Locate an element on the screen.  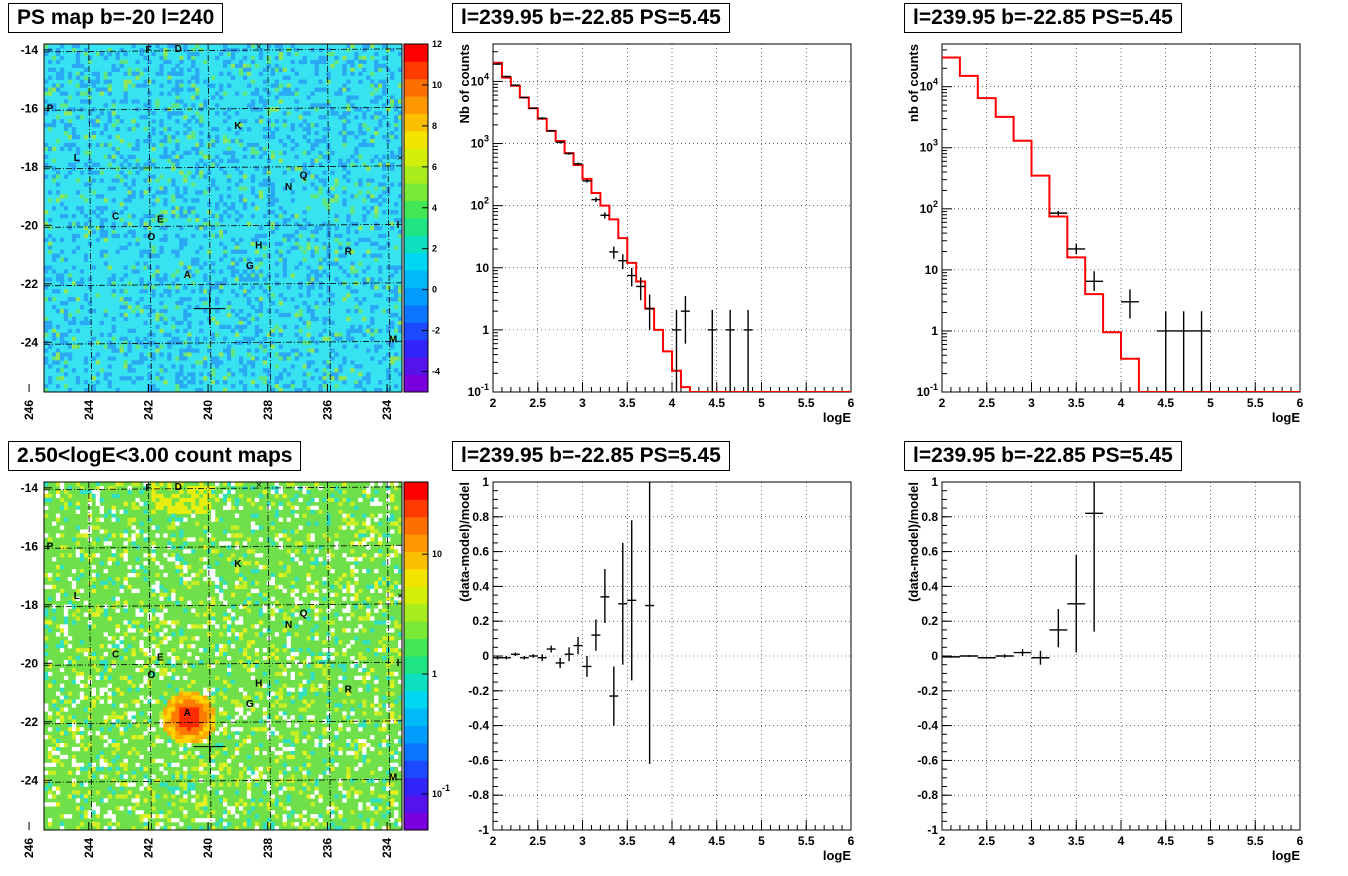
edge-marker: × is located at coordinates (259, 485).